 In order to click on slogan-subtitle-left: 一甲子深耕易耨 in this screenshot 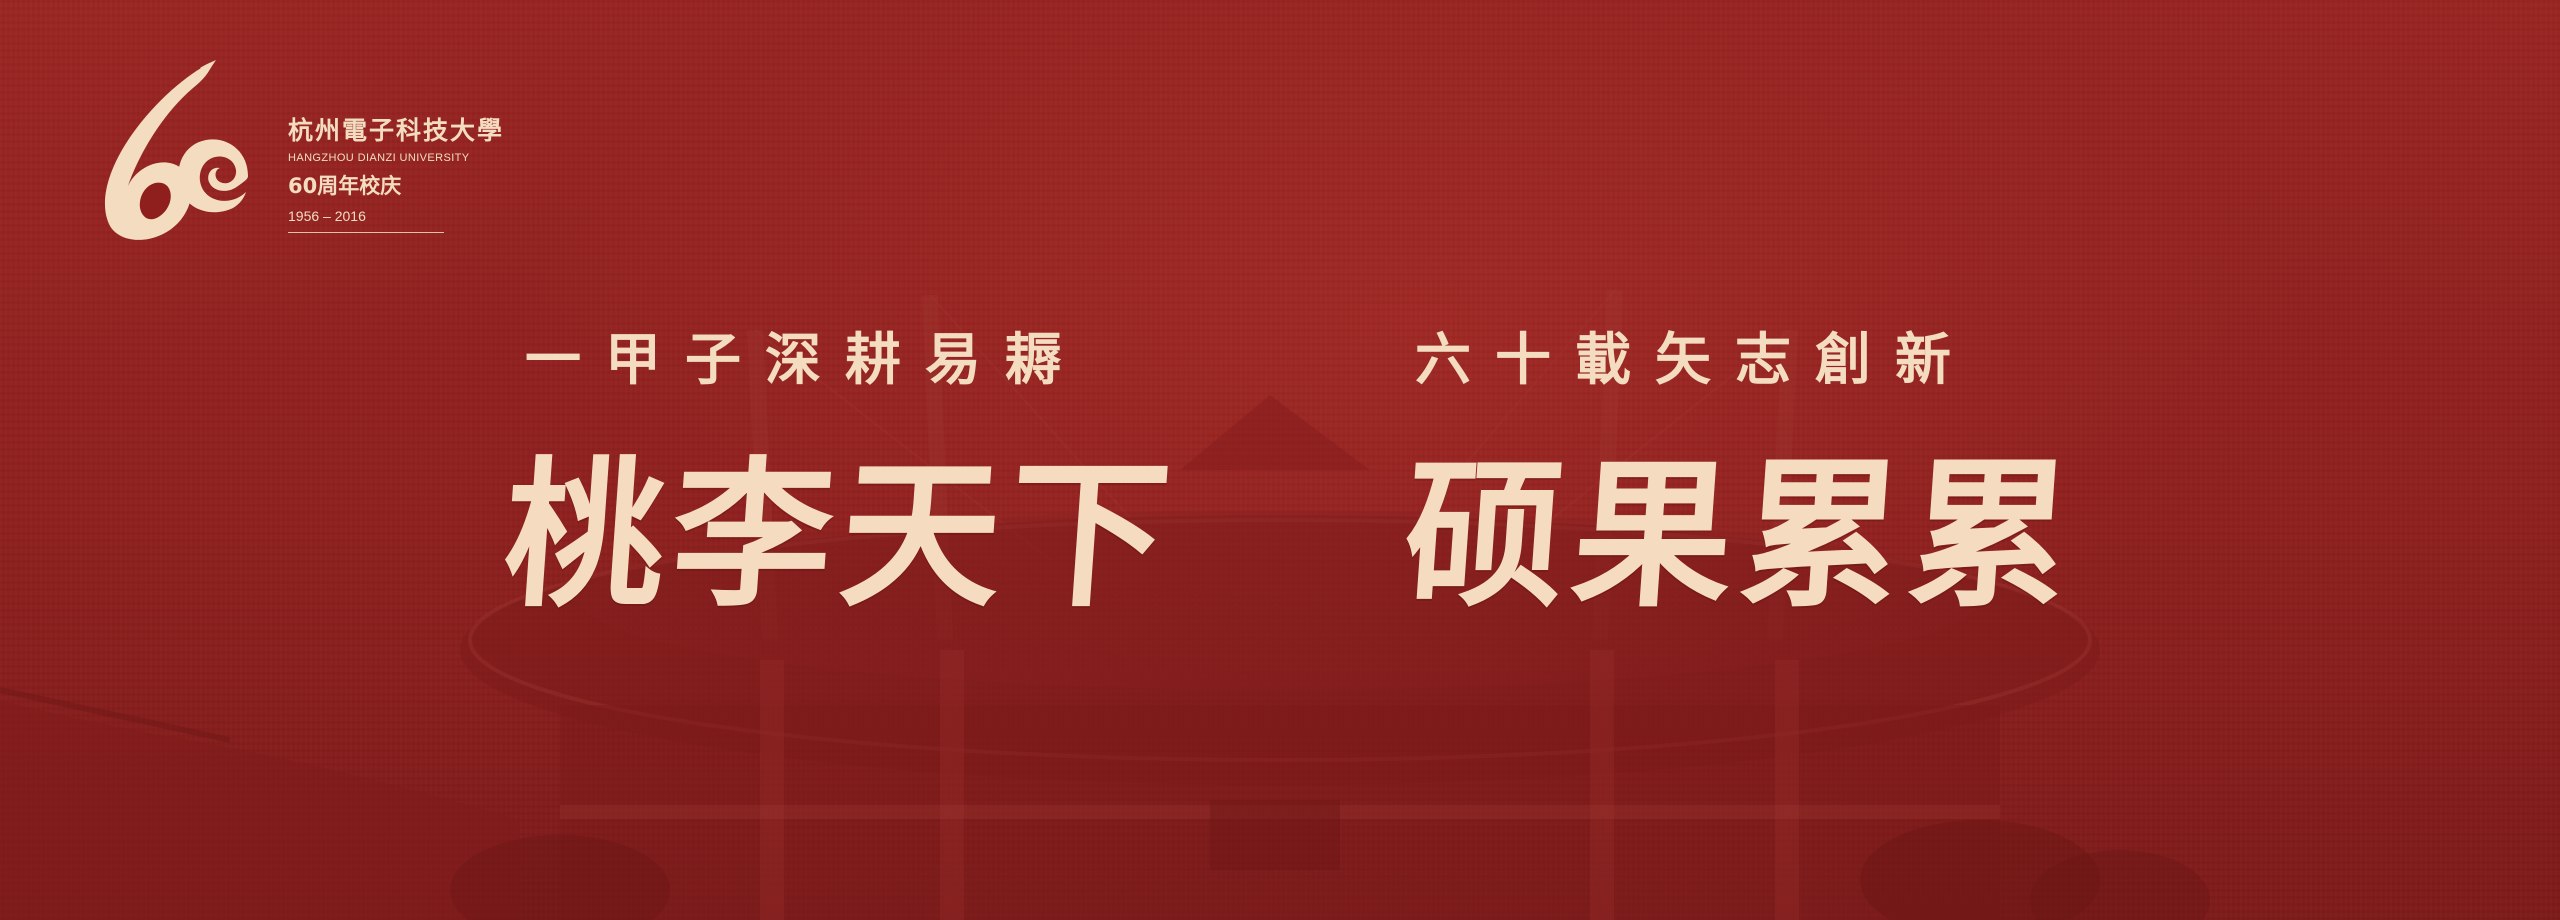, I will do `click(805, 360)`.